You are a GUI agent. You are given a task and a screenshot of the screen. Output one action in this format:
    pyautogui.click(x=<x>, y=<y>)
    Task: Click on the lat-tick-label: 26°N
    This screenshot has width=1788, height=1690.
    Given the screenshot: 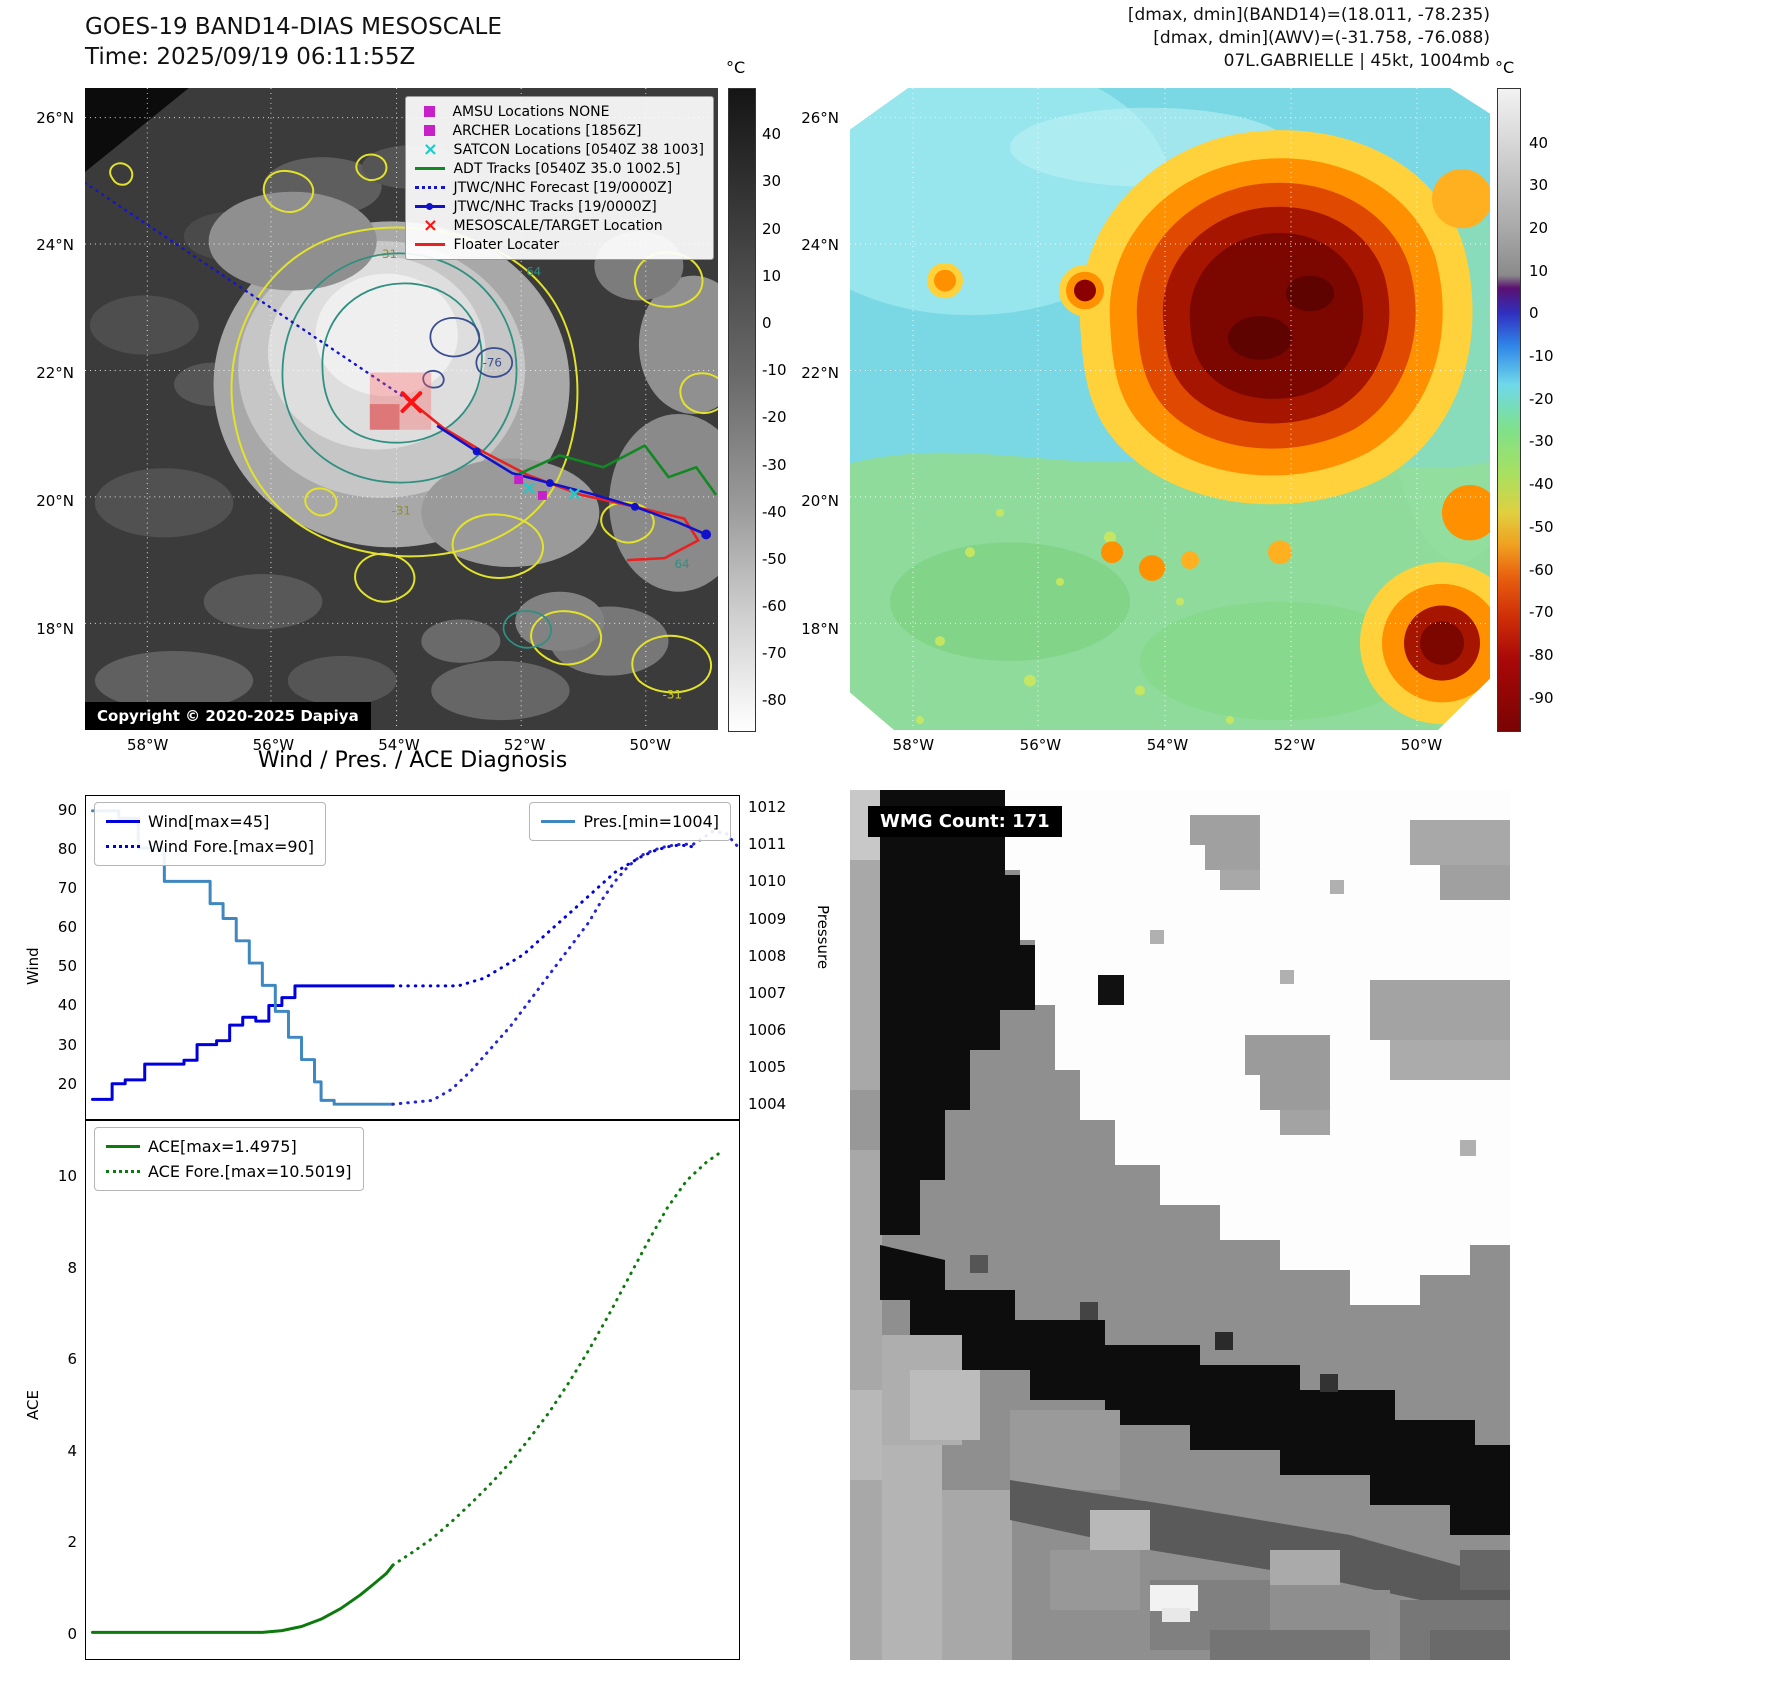 What is the action you would take?
    pyautogui.click(x=55, y=117)
    